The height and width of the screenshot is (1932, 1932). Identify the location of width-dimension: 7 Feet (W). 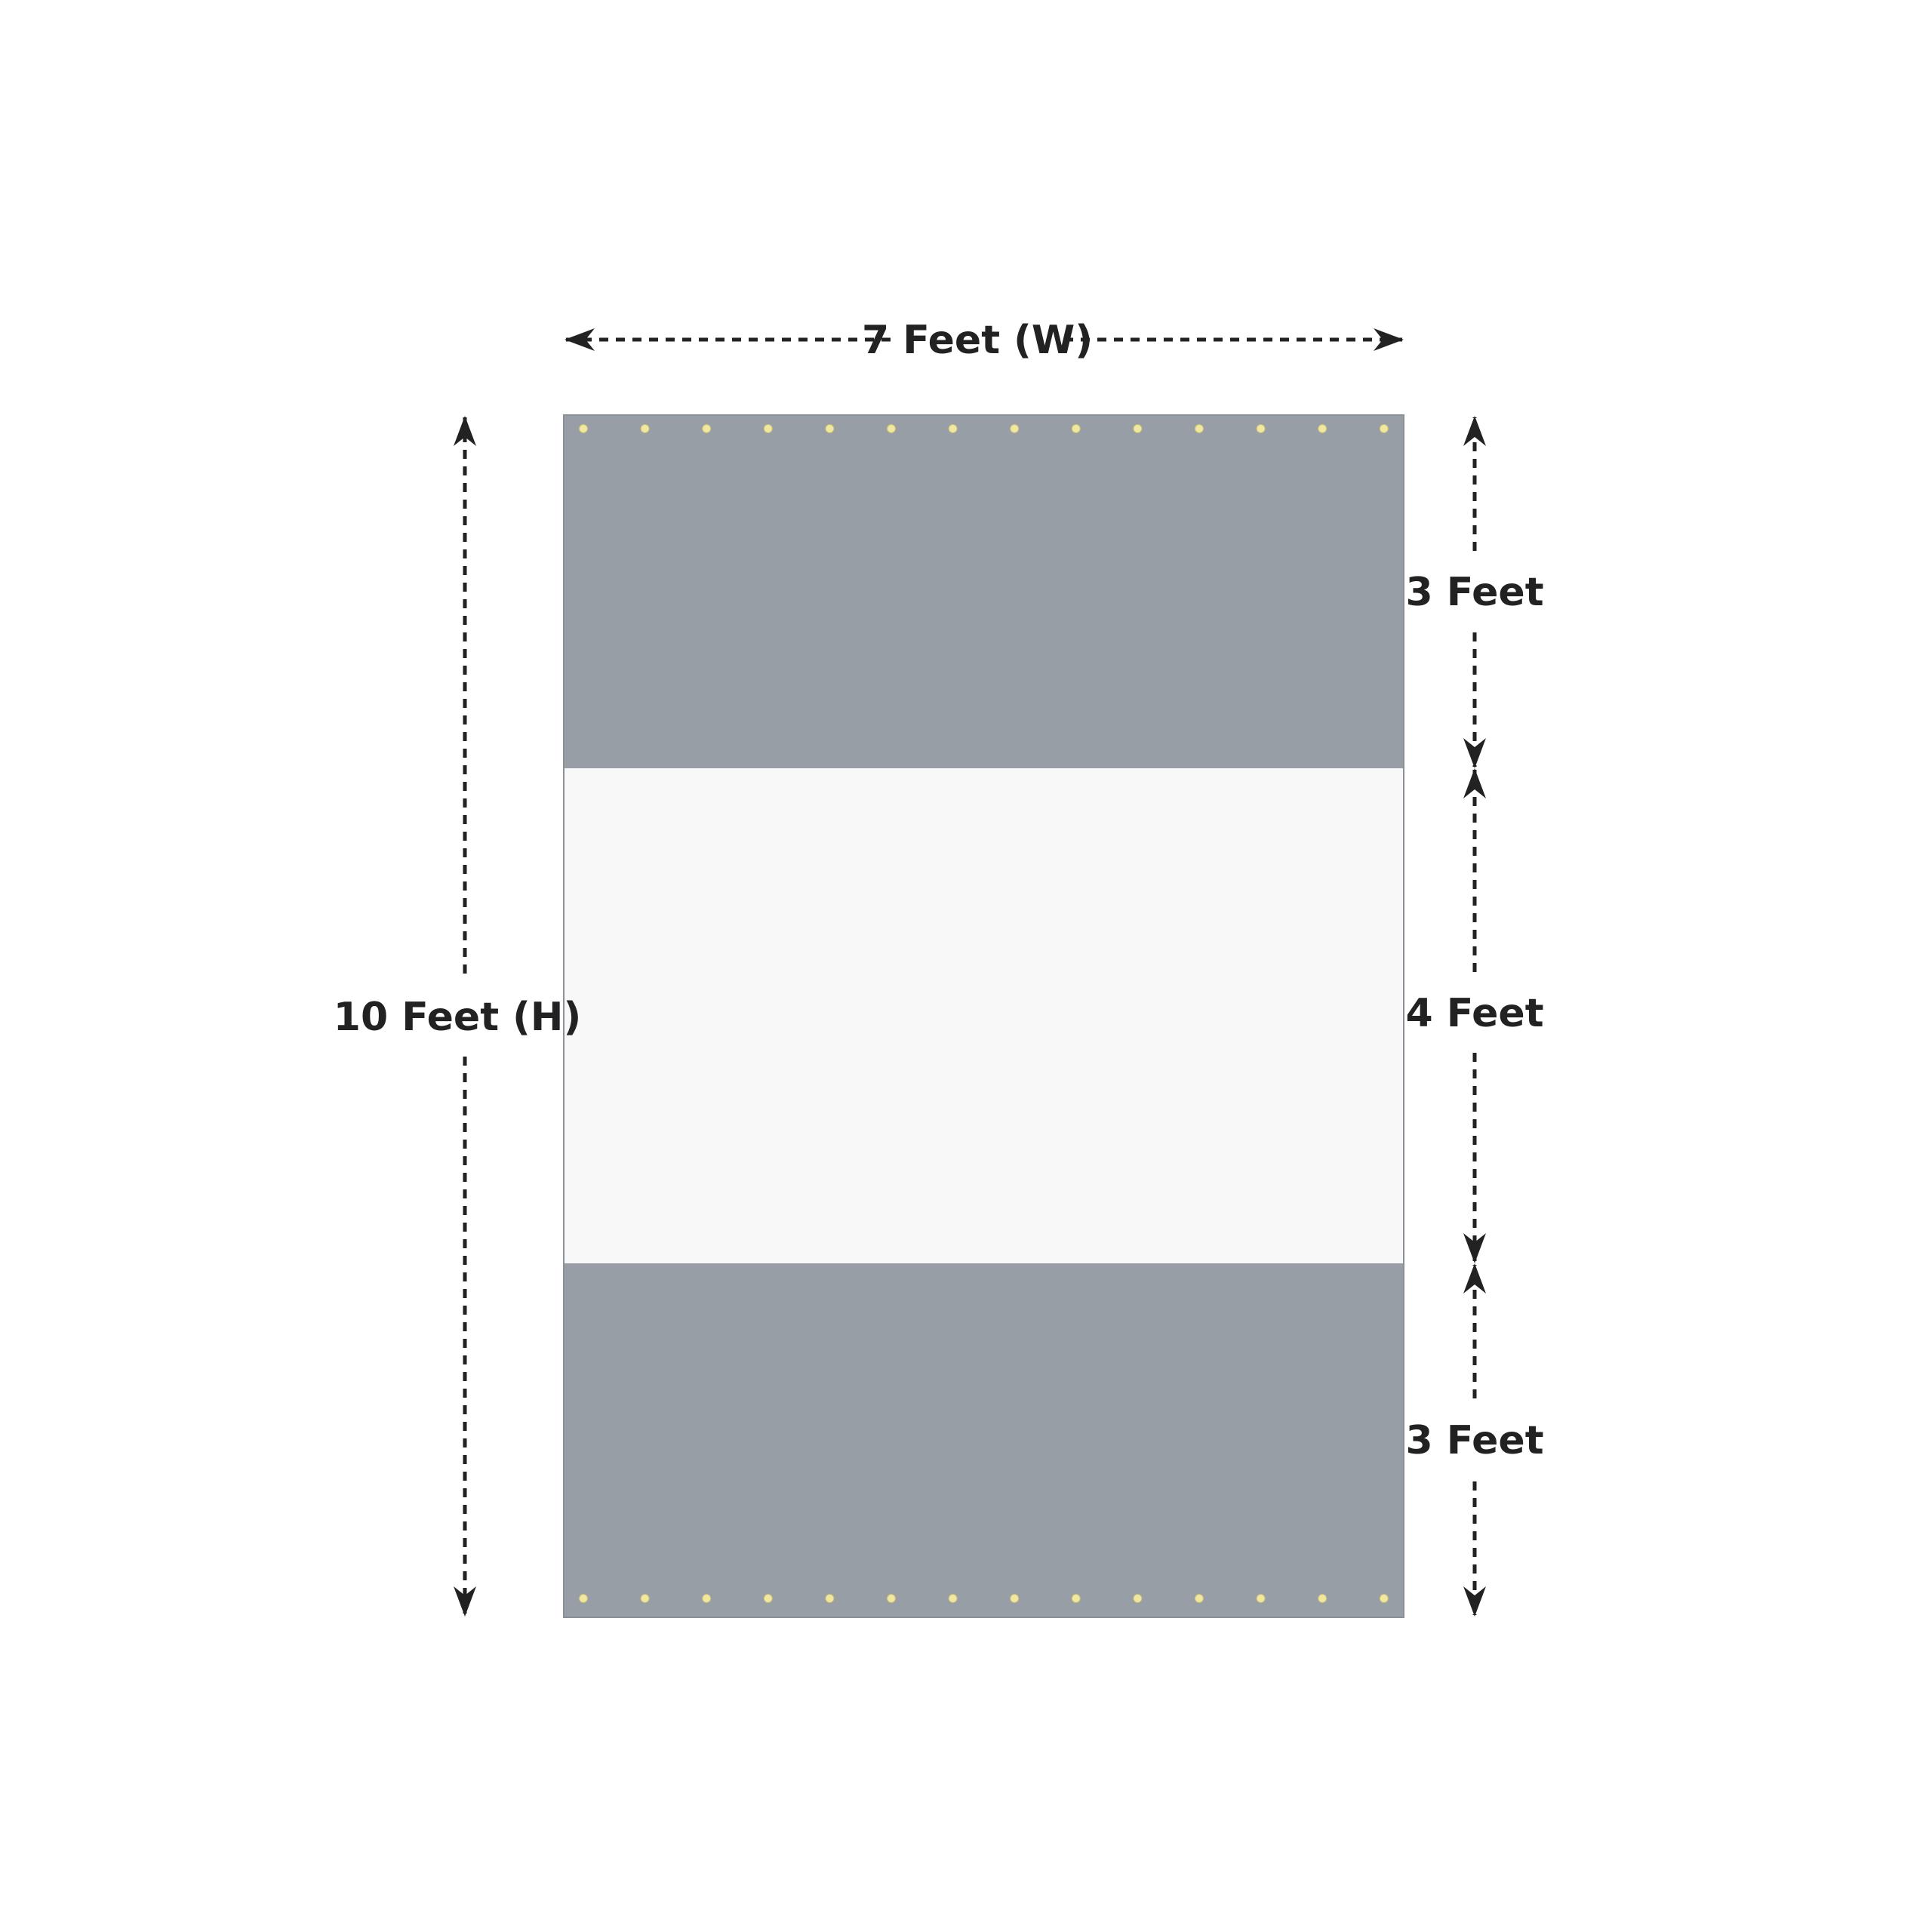
(984, 340).